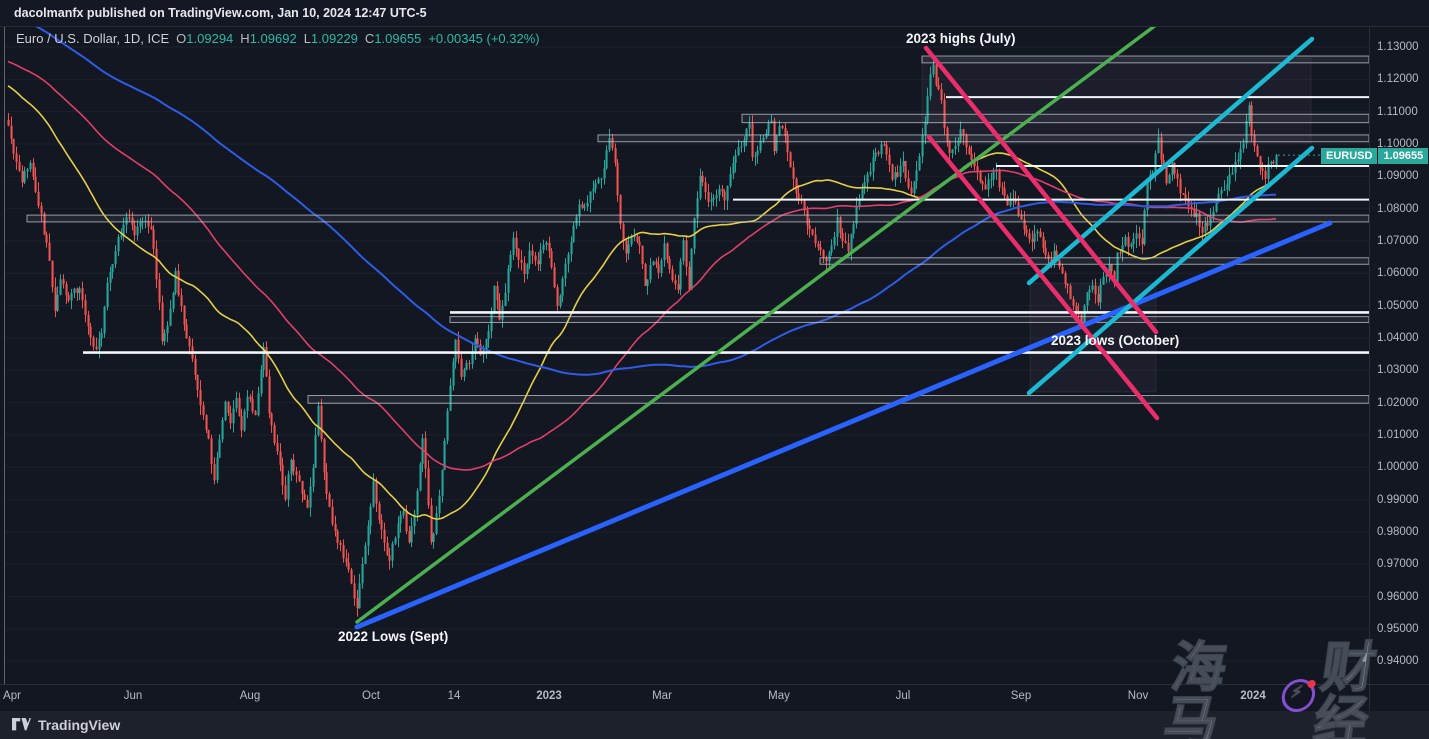  I want to click on symbol-title: Euro / U.S. Dollar, 1D, ICE, so click(93, 38).